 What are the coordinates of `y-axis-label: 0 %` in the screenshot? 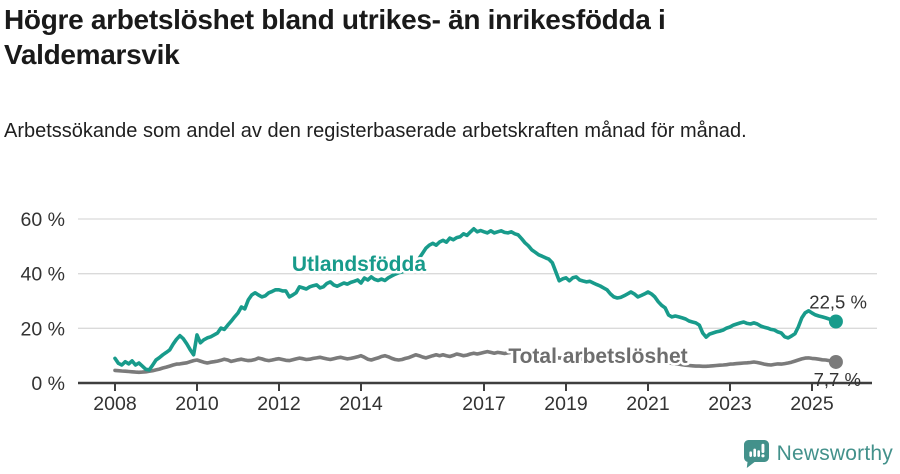 It's located at (48, 384).